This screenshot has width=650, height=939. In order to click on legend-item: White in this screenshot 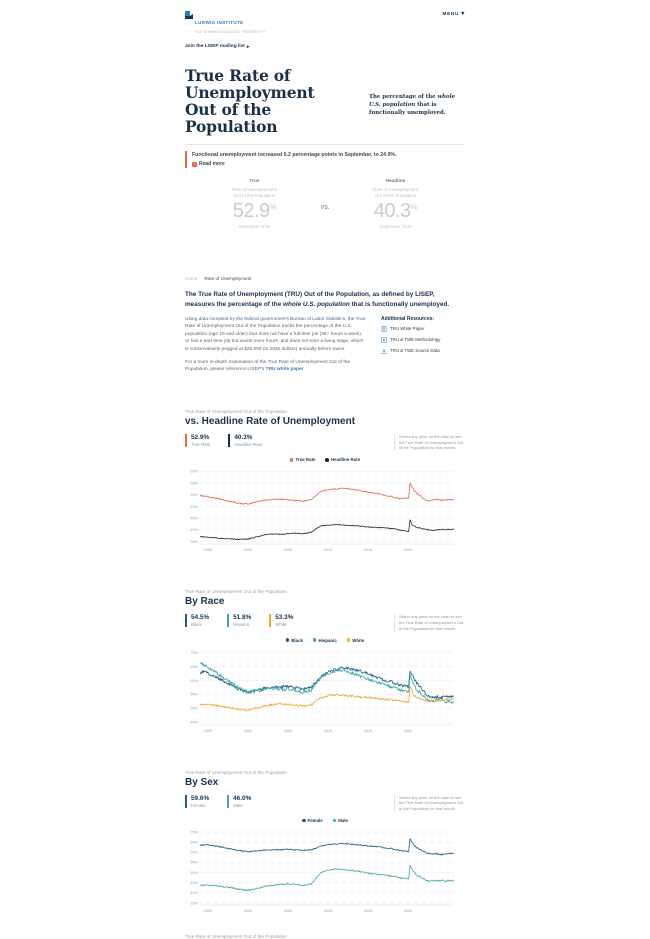, I will do `click(355, 640)`.